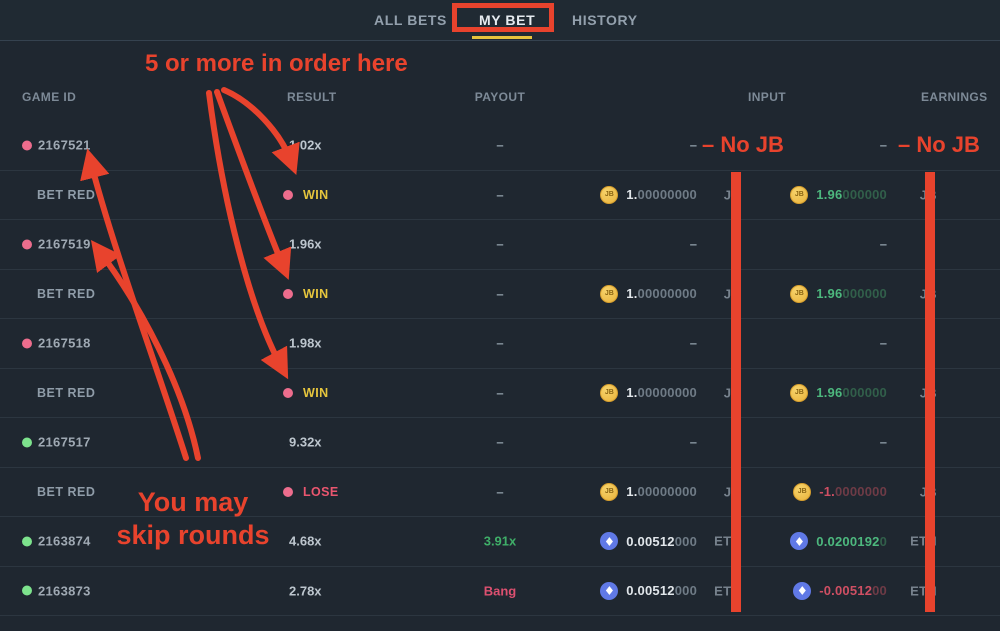 The height and width of the screenshot is (631, 1000). I want to click on column-header-earnings: EARNINGS, so click(954, 97).